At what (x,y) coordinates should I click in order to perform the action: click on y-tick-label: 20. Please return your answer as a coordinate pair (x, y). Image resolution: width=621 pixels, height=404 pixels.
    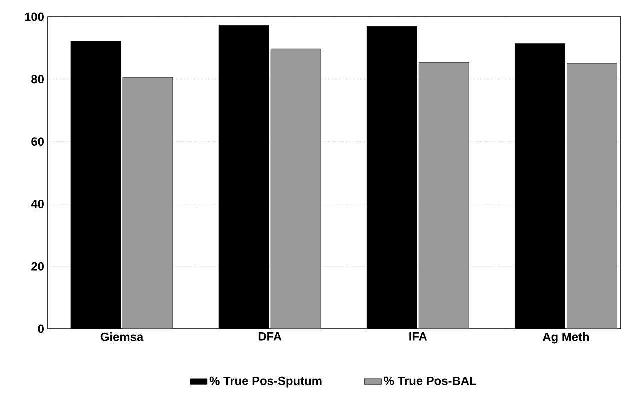
    Looking at the image, I should click on (38, 266).